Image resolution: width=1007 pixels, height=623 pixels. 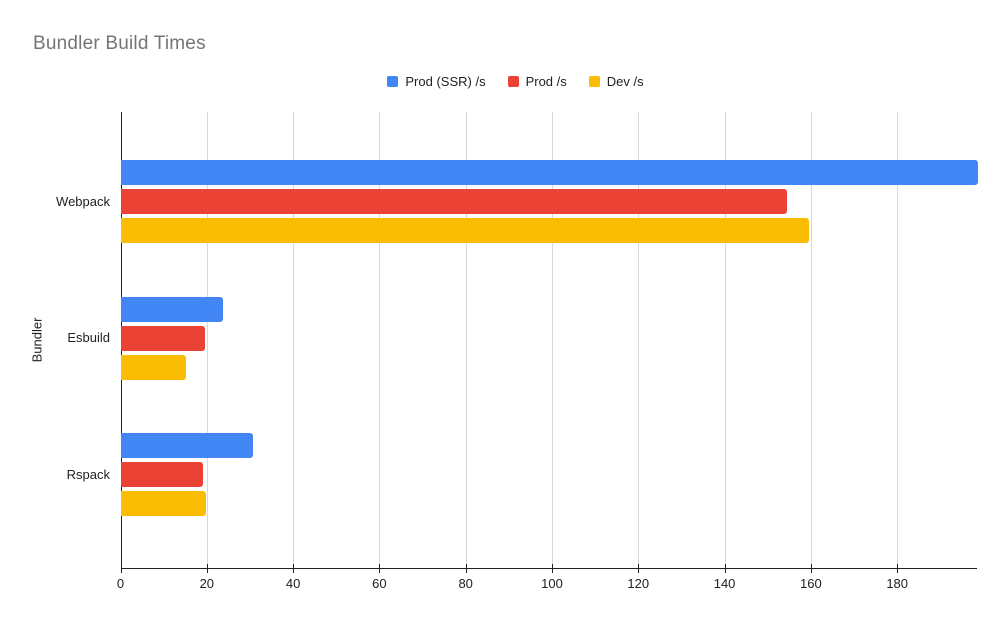 I want to click on x-tick-label: 140, so click(x=724, y=583).